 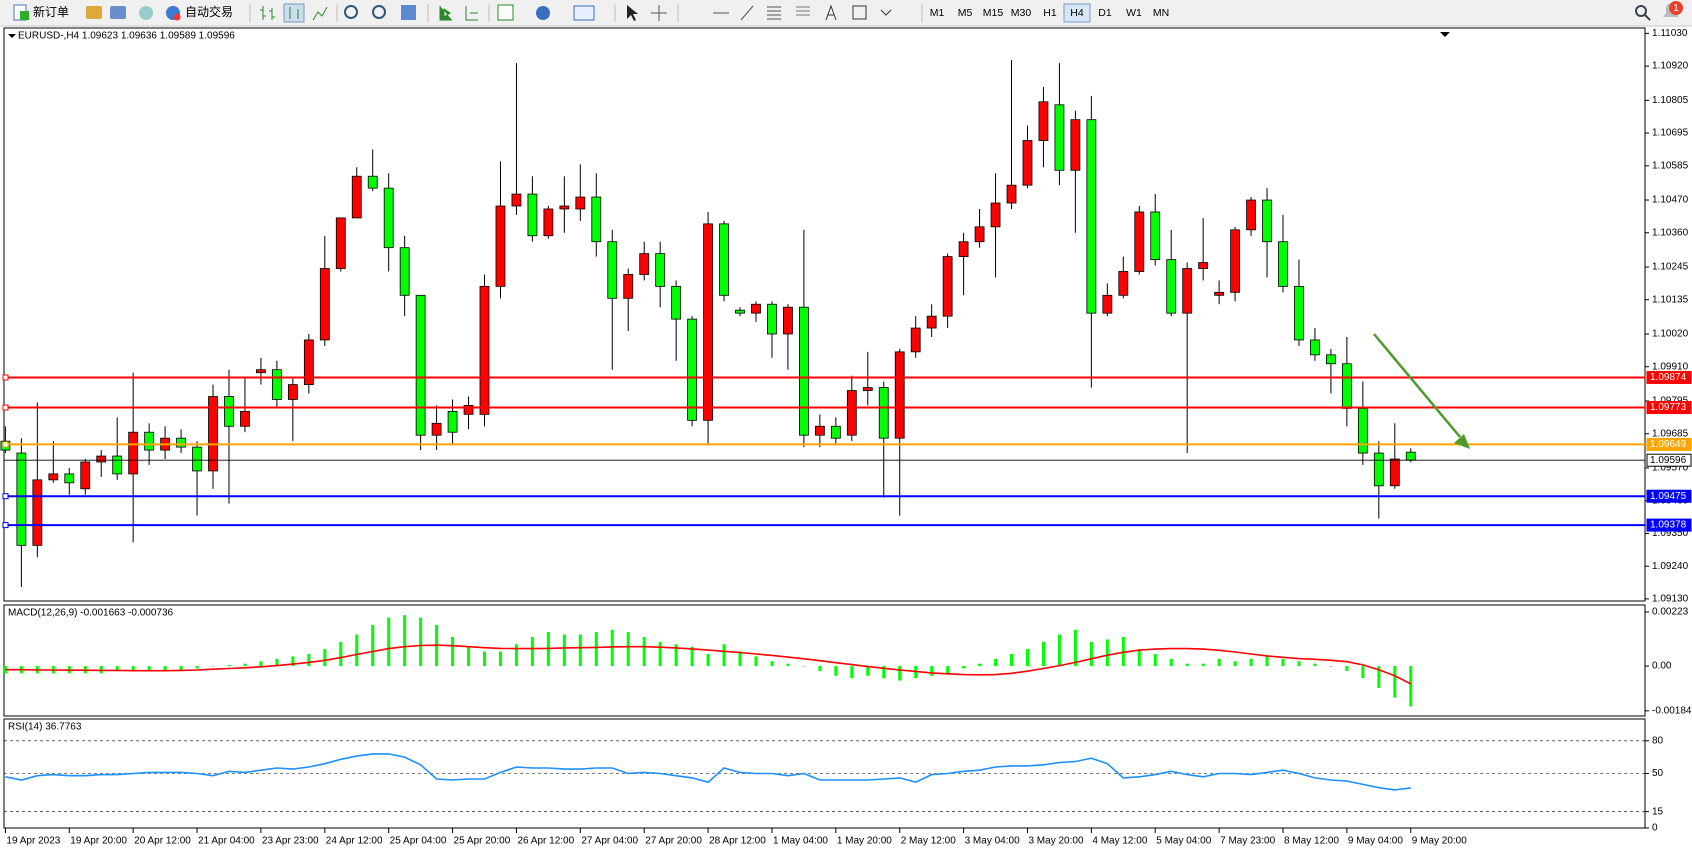 I want to click on timeframe-button: M1, so click(x=937, y=13).